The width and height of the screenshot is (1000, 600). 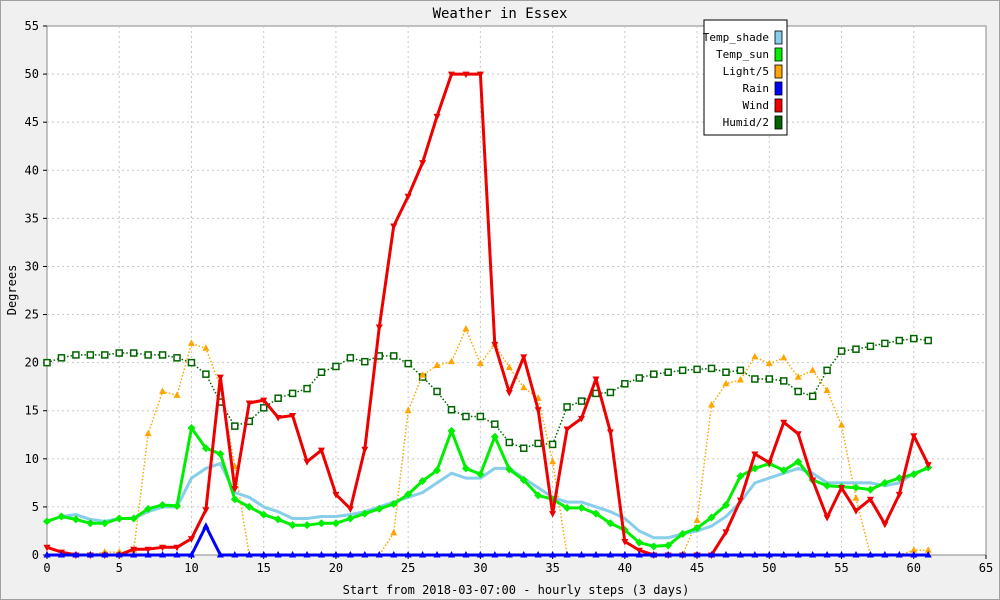 I want to click on y-tick-label: 55, so click(x=32, y=26).